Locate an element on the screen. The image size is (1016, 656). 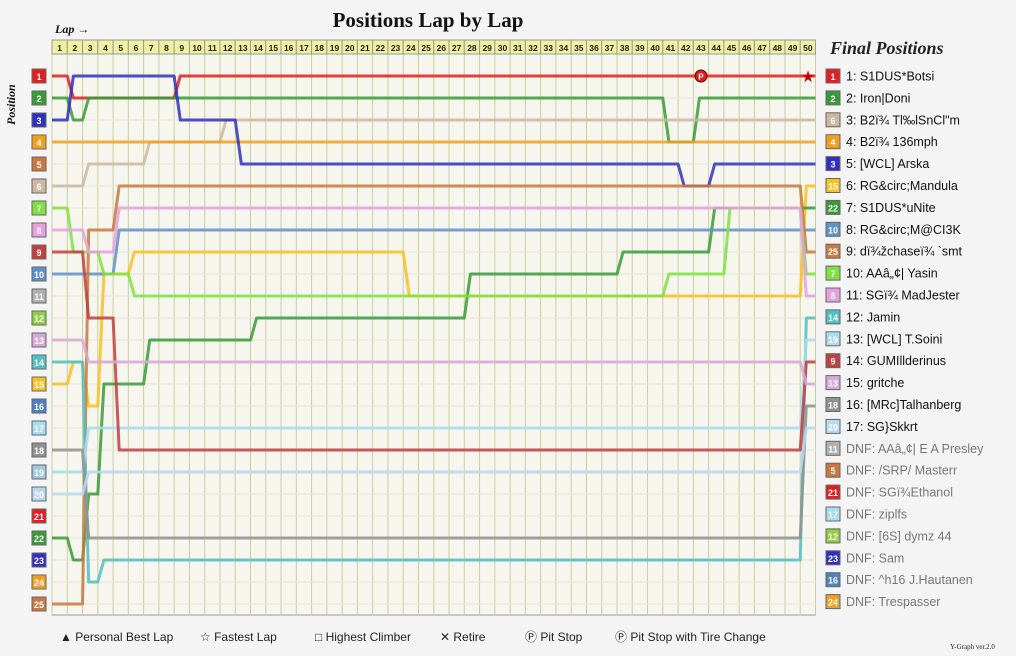
final-number-label: 6 is located at coordinates (832, 121).